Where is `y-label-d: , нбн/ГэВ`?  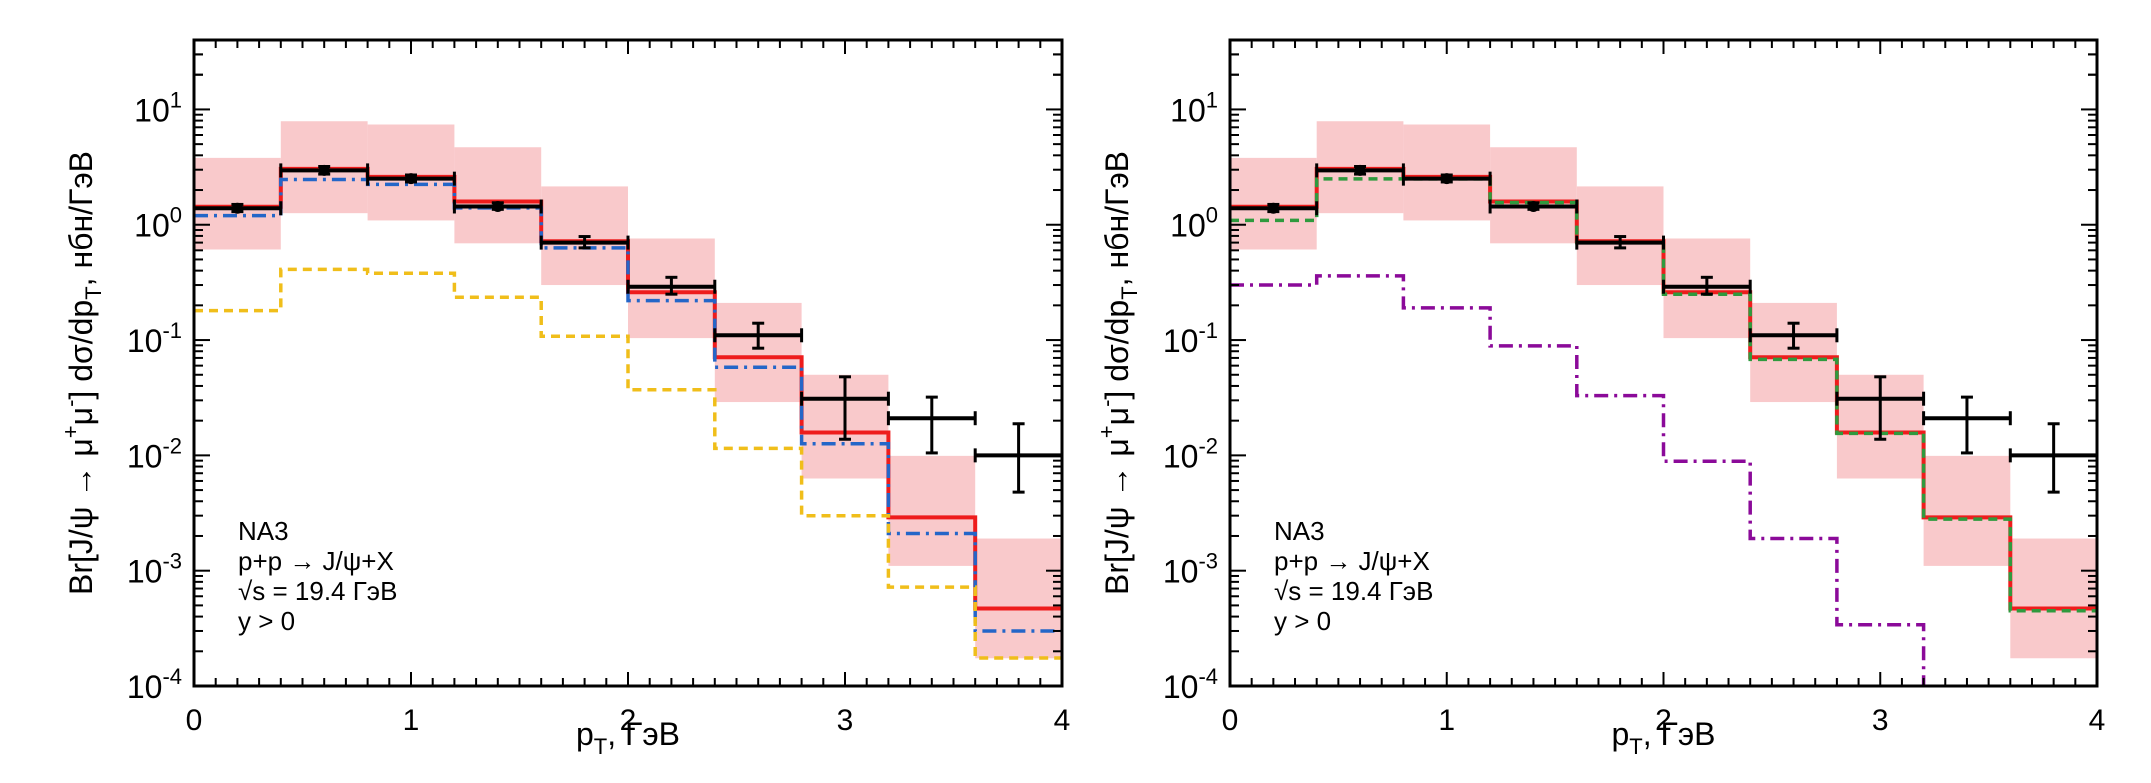 y-label-d: , нбн/ГэВ is located at coordinates (1117, 218).